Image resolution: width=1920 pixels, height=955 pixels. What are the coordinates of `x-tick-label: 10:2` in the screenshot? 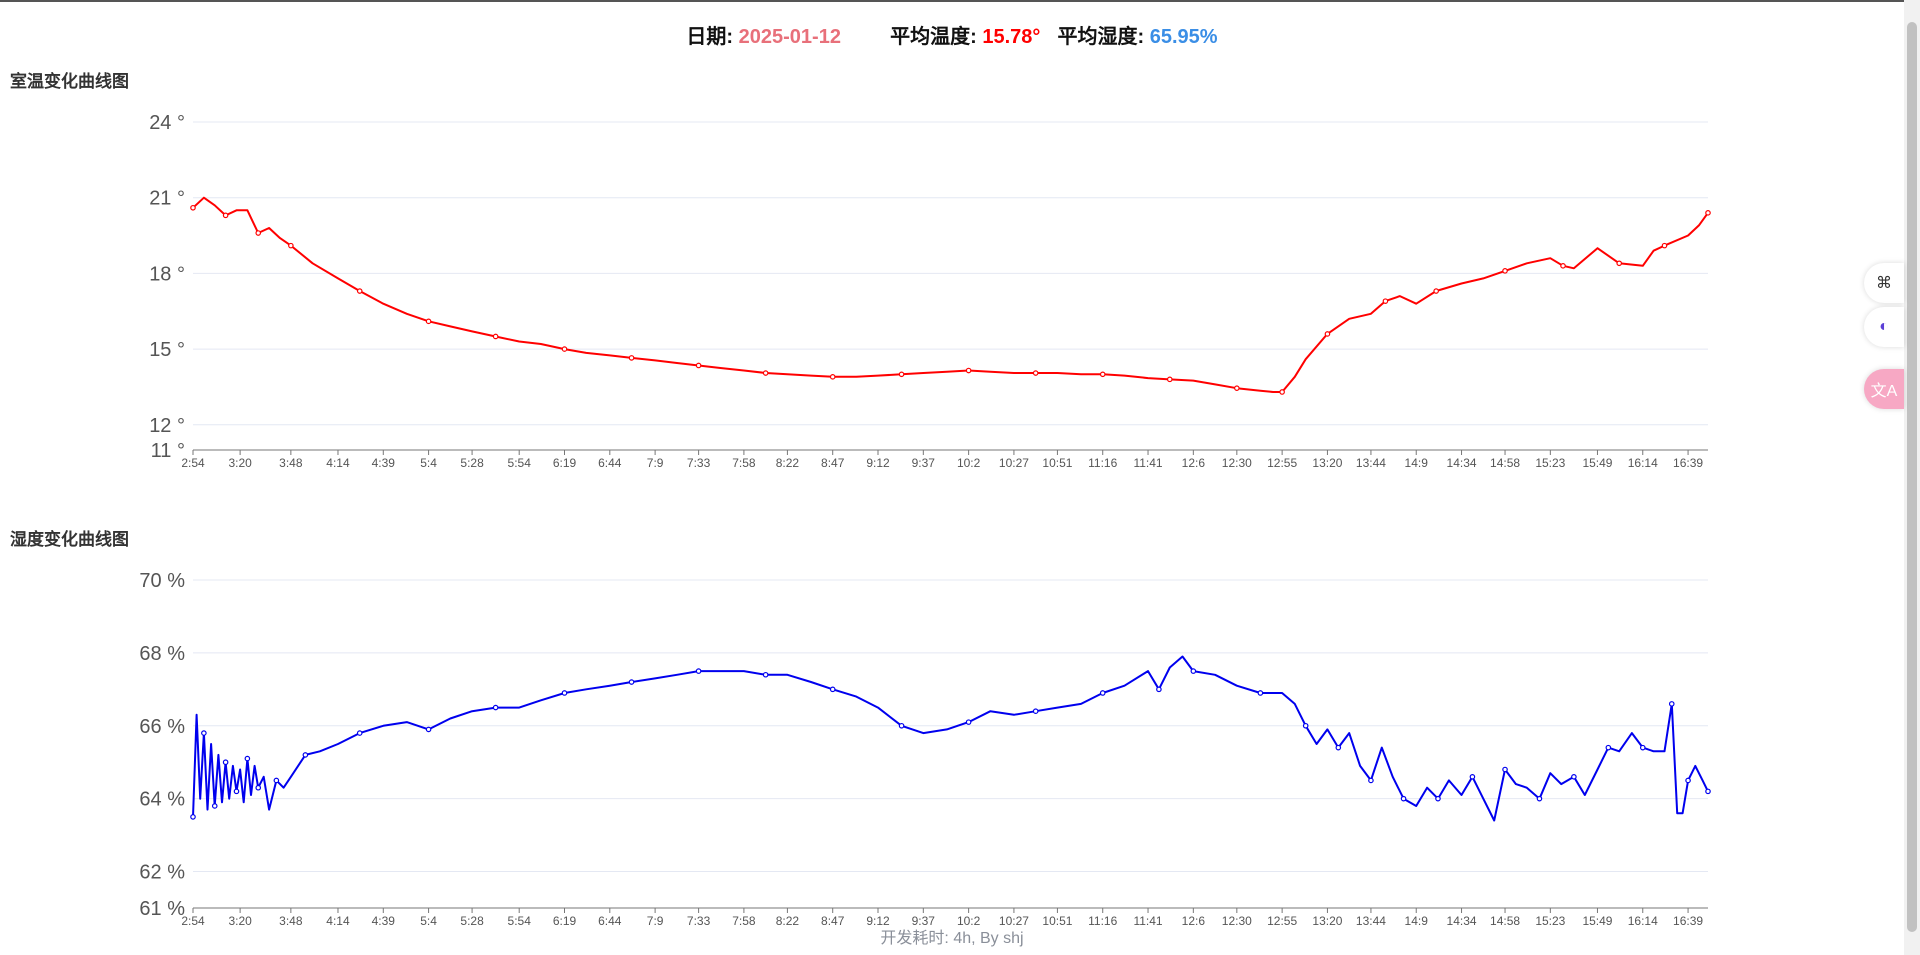 It's located at (969, 463).